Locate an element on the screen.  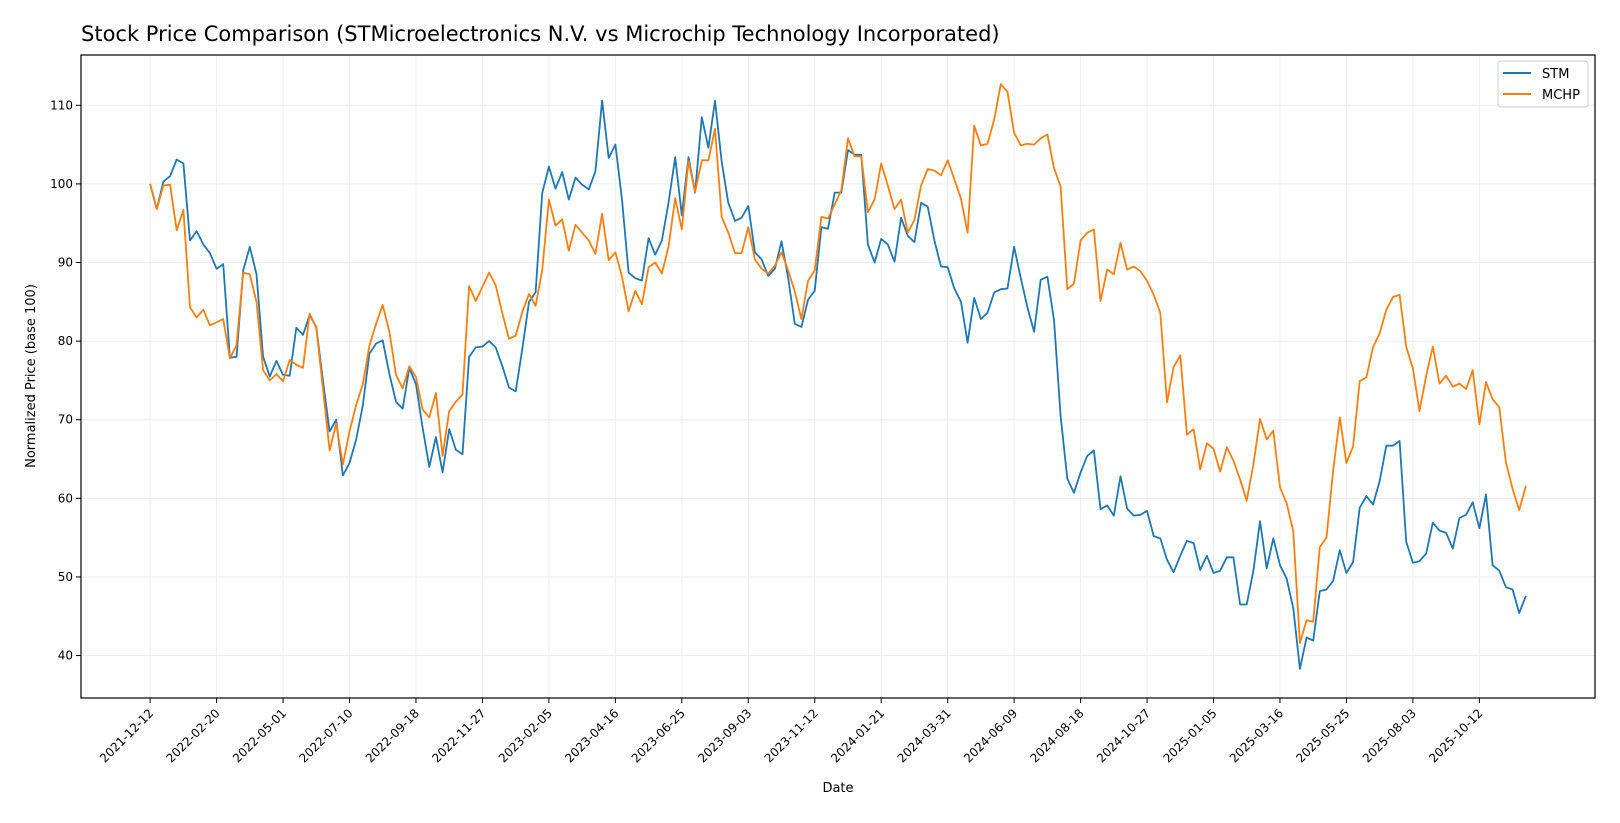
y-tick-label: 80 is located at coordinates (65, 341).